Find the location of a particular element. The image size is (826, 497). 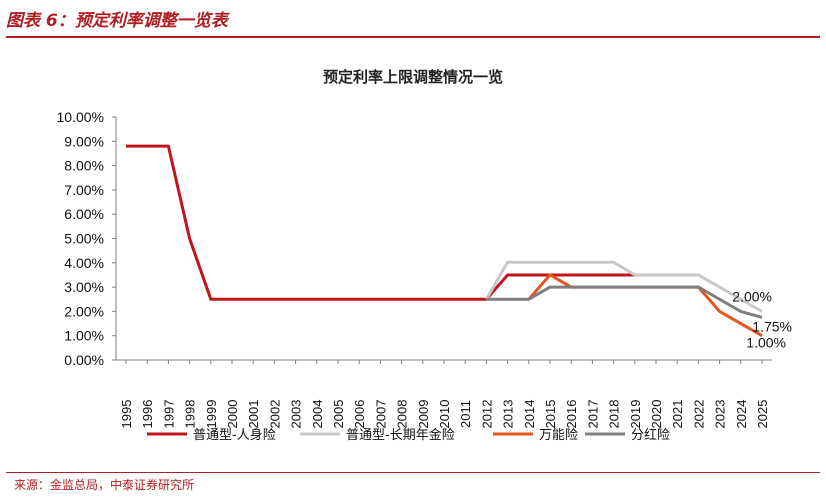

x-tick-label: 2001 is located at coordinates (253, 414).